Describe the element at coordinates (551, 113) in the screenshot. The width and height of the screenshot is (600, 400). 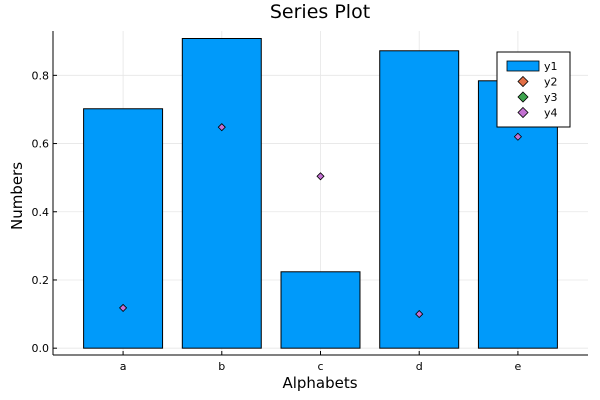
I see `legend-label-y4: y4` at that location.